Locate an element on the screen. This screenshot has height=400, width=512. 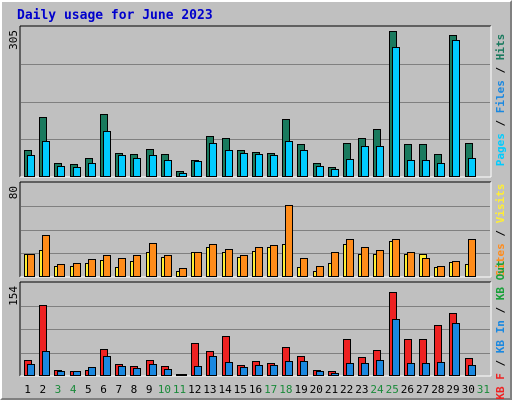
day-label: 31 is located at coordinates (483, 389).